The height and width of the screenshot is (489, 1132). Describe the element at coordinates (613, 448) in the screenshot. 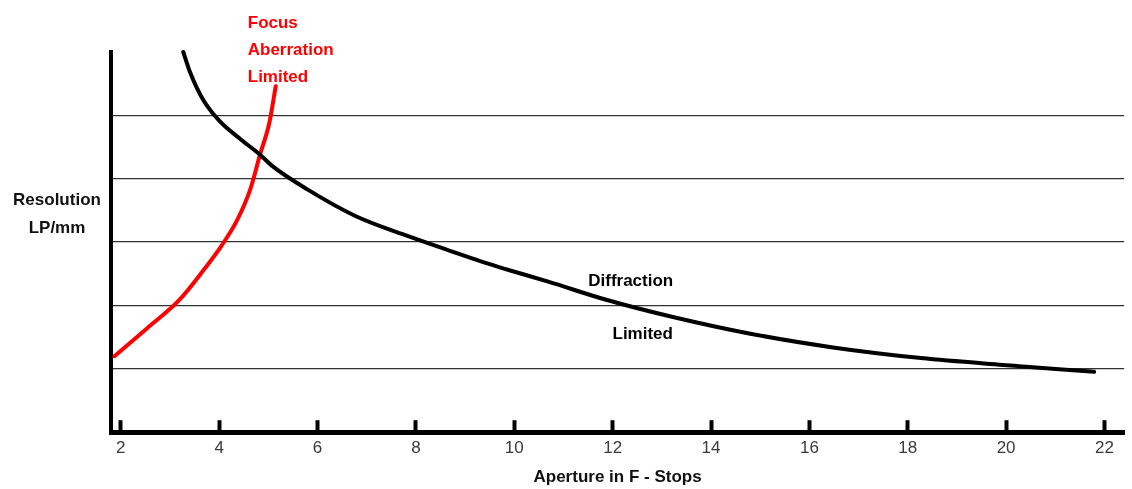

I see `x-tick-label: 12` at that location.